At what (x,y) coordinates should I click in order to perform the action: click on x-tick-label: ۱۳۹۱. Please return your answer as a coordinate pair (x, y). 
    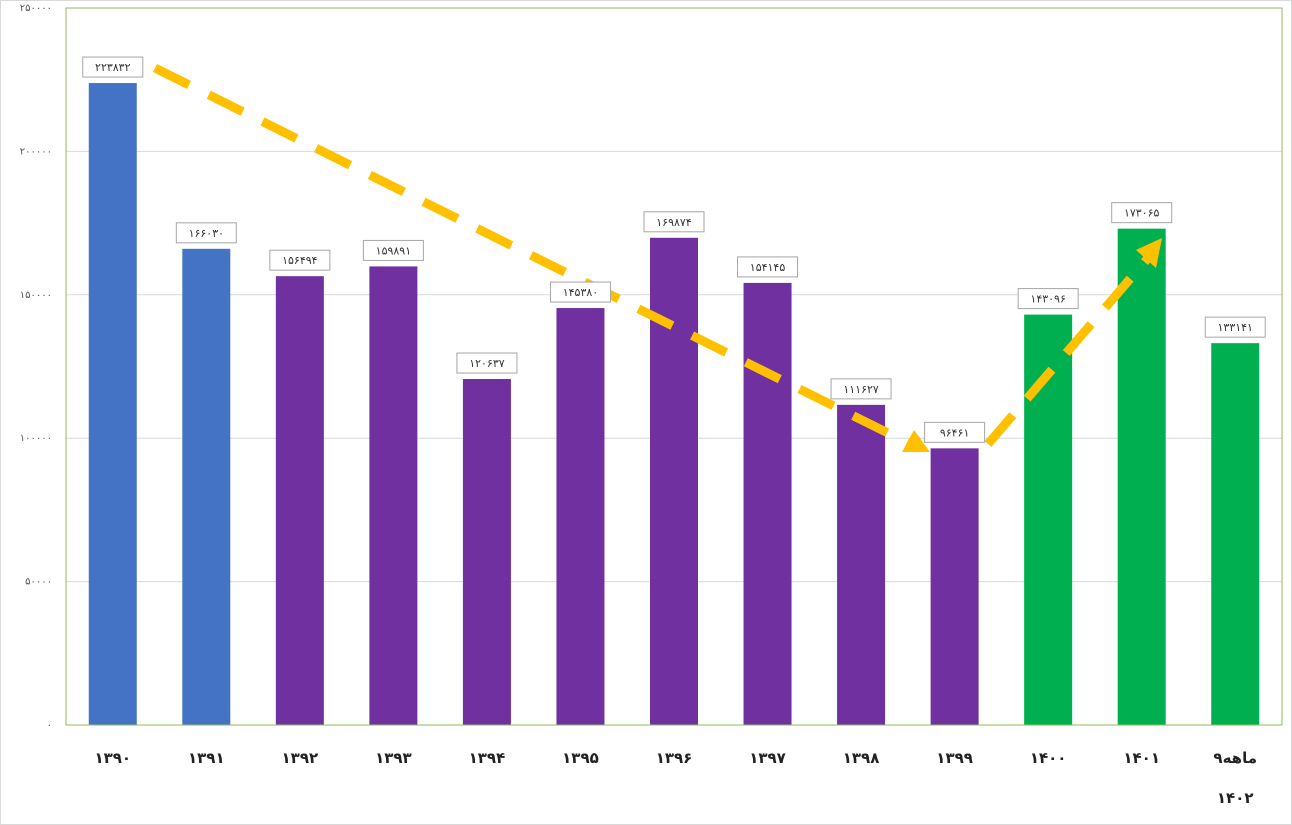
    Looking at the image, I should click on (206, 758).